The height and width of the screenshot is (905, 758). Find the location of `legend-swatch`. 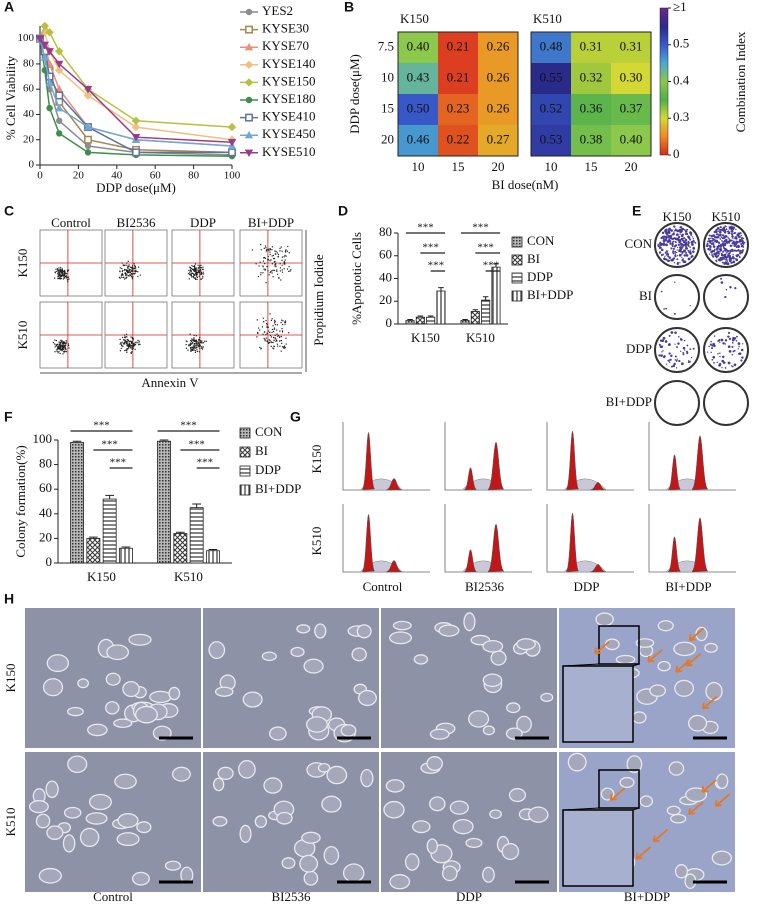

legend-swatch is located at coordinates (517, 260).